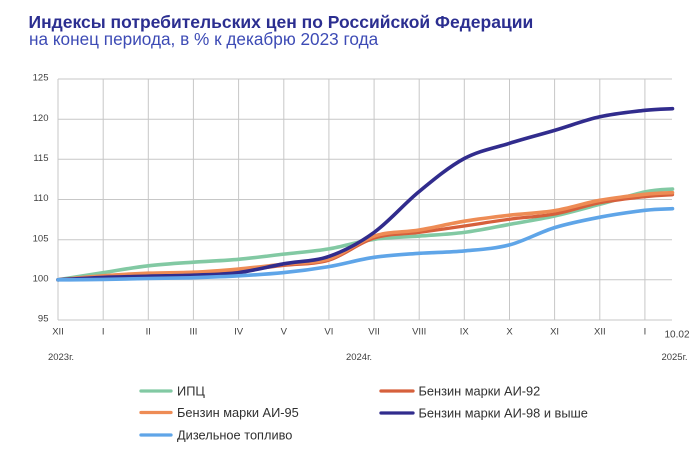 The width and height of the screenshot is (700, 471). I want to click on svg-text: 95, so click(43, 319).